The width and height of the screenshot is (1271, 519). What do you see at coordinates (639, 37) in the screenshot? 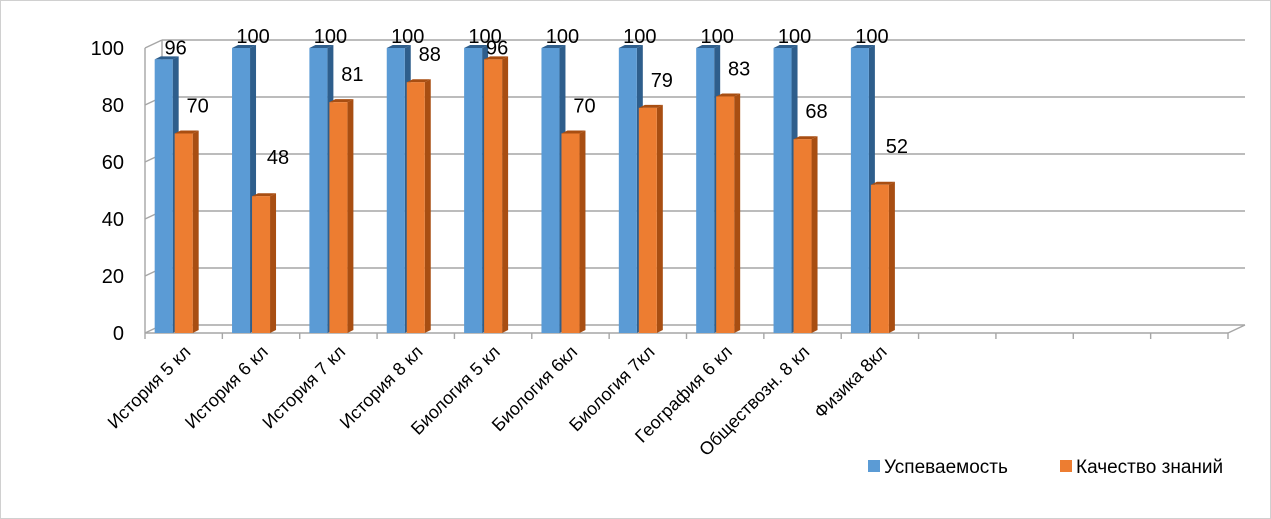
I see `data-label-uspevaemost-6: 100` at bounding box center [639, 37].